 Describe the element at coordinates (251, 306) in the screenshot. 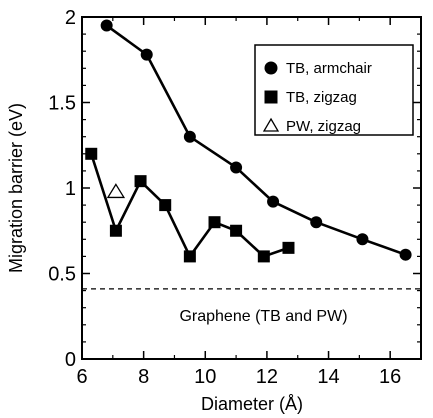

I see `reference-layer: Graphene (TB and PW)` at that location.